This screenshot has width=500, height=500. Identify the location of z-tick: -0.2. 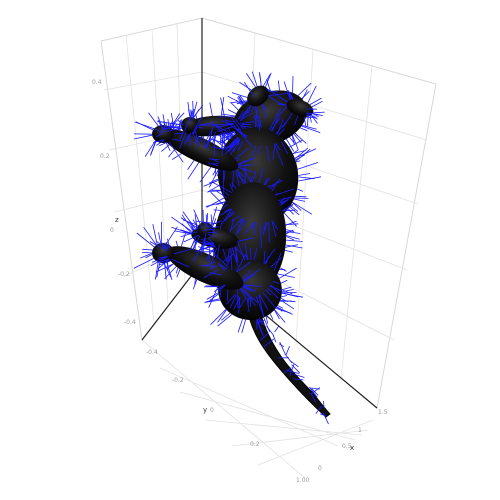
(124, 274).